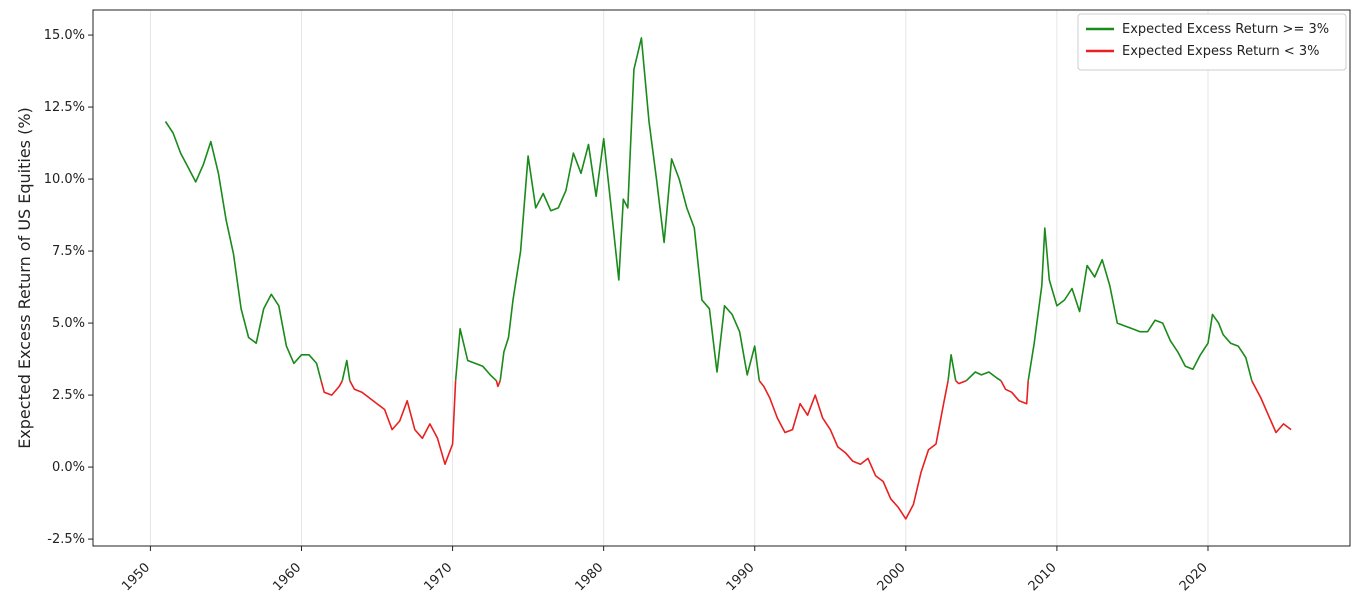 The width and height of the screenshot is (1360, 600). I want to click on x-tick-label: 1960, so click(287, 577).